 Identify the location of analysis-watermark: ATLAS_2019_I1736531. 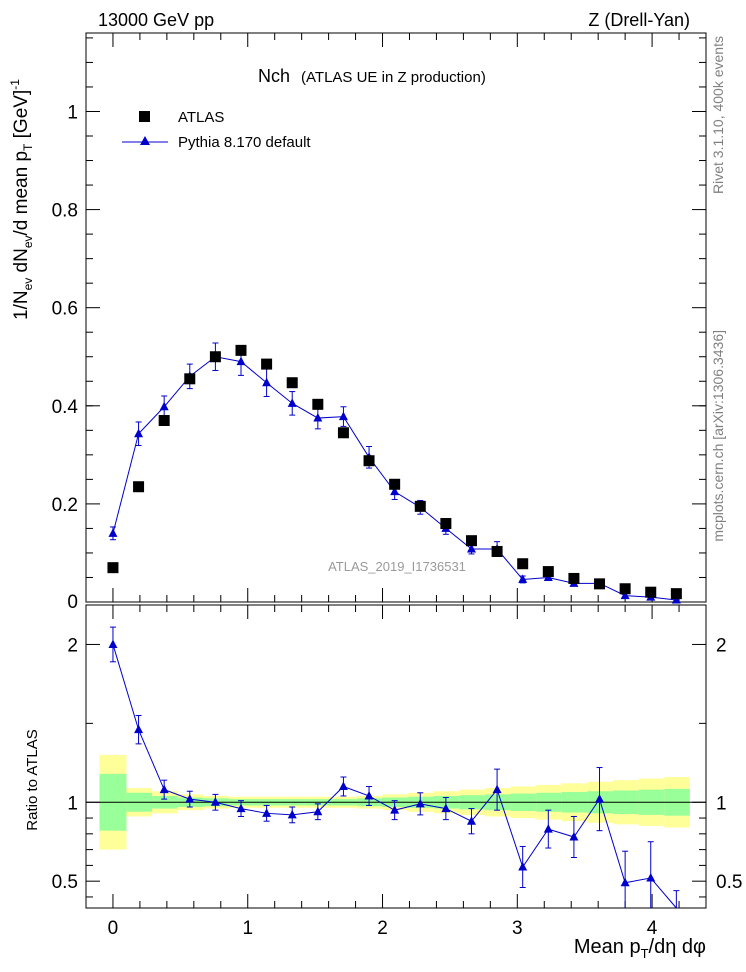
(397, 566).